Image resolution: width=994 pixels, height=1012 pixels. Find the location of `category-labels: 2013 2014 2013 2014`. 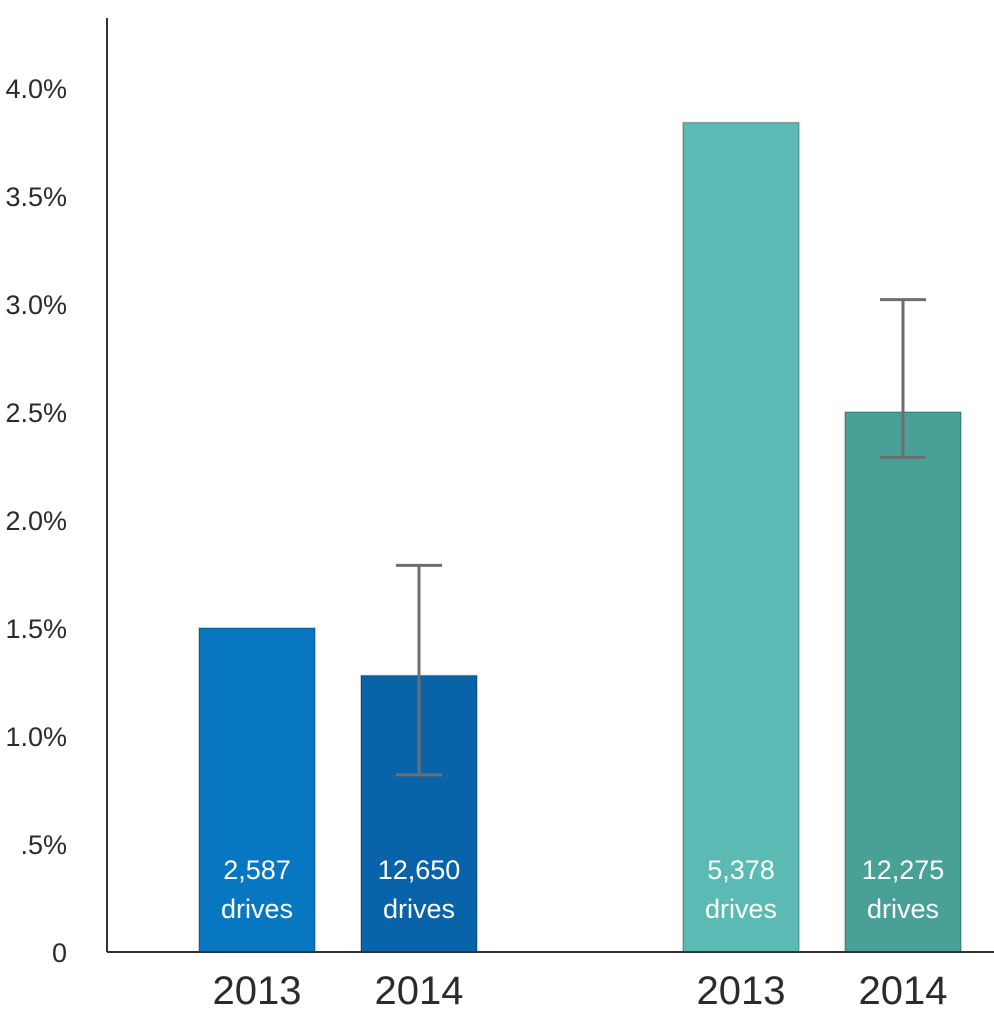

category-labels: 2013 2014 2013 2014 is located at coordinates (580, 990).